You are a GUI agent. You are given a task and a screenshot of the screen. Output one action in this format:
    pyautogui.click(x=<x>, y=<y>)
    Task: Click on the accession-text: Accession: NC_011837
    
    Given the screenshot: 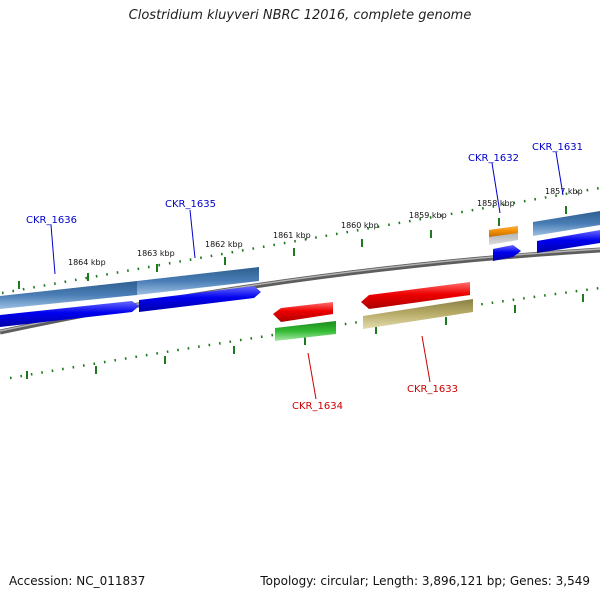 What is the action you would take?
    pyautogui.click(x=77, y=581)
    